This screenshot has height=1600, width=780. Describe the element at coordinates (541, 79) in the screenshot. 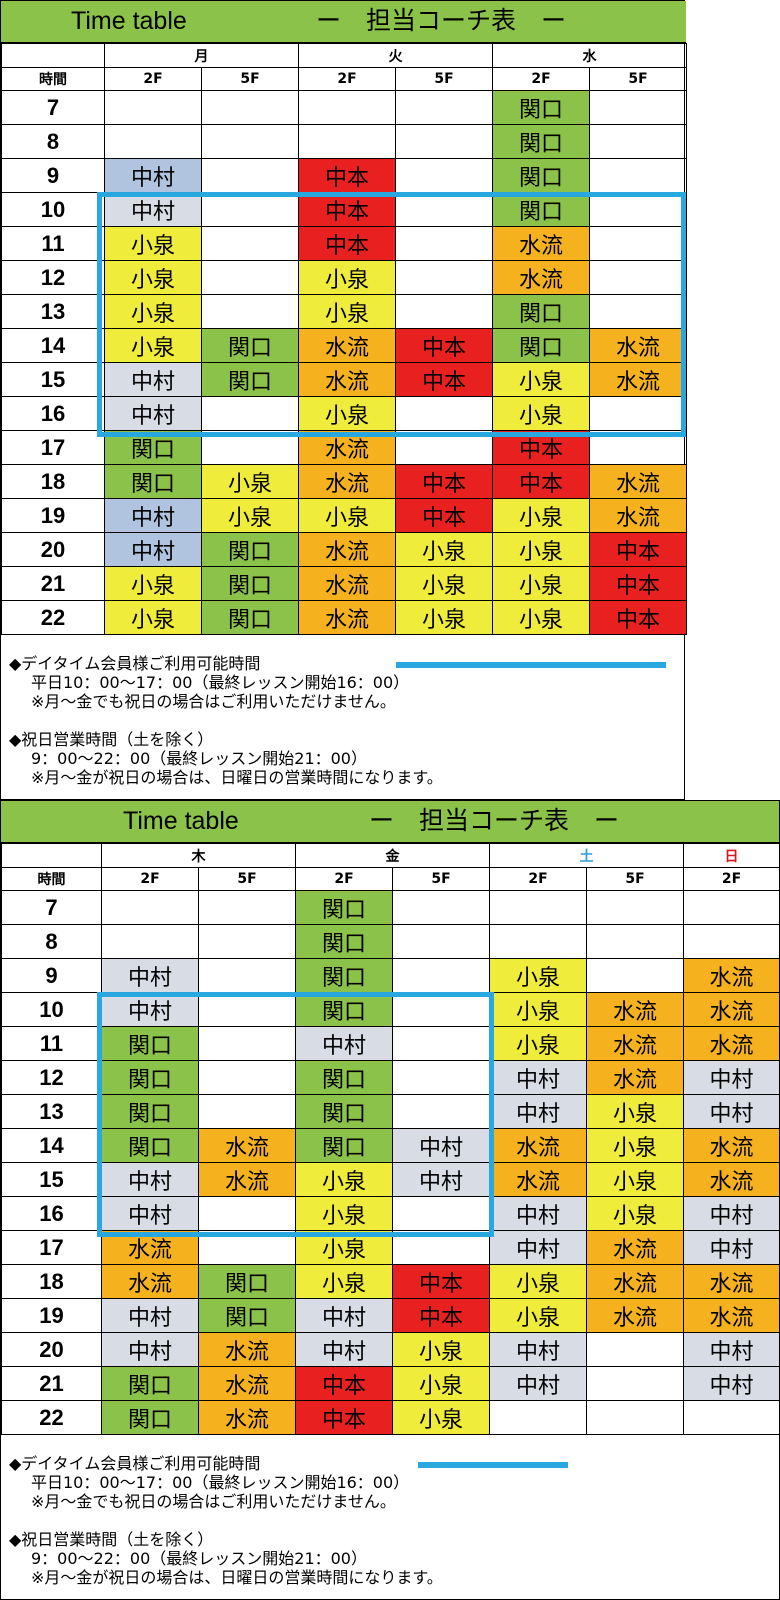

I see `floor-header: 2F` at that location.